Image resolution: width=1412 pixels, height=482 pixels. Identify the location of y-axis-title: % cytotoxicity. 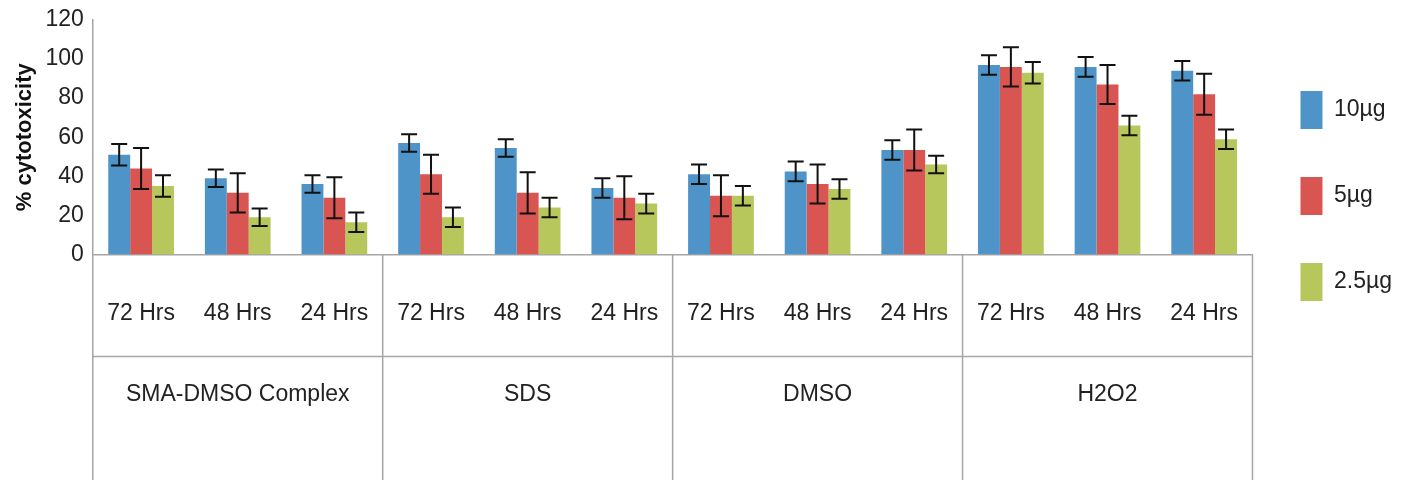
(24, 137).